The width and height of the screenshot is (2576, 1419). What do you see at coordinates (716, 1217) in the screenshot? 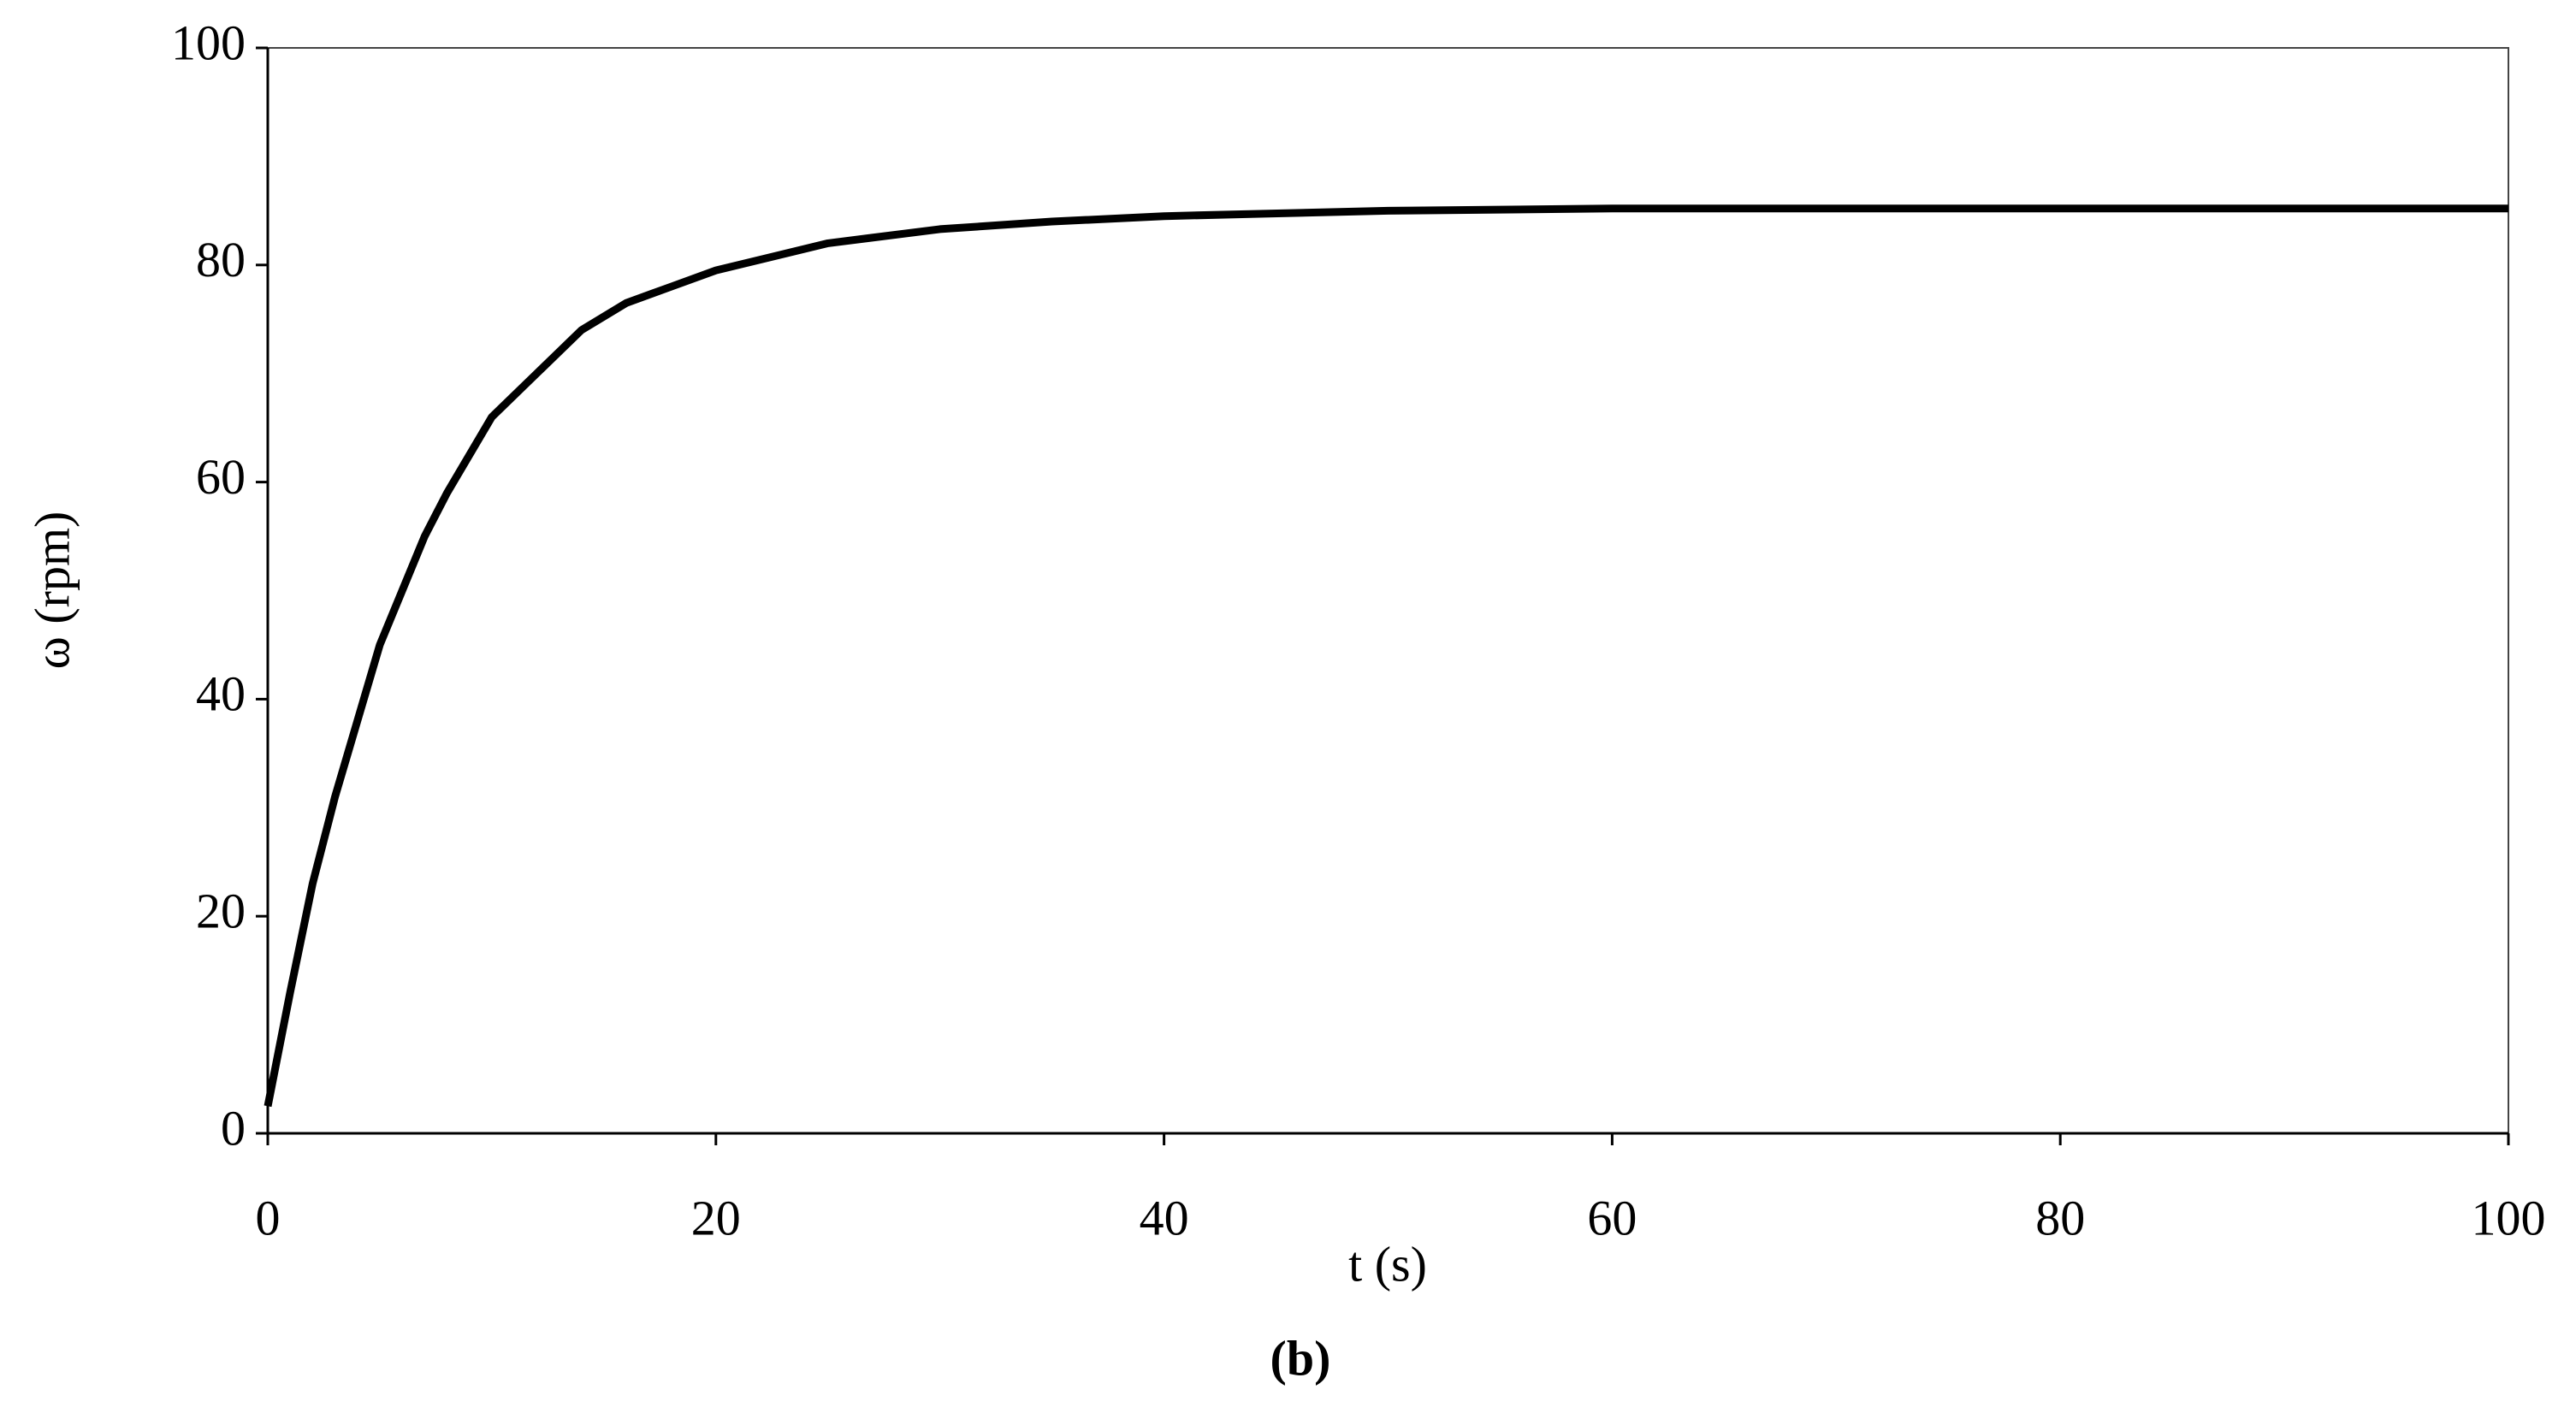
I see `x-tick-label: 20` at bounding box center [716, 1217].